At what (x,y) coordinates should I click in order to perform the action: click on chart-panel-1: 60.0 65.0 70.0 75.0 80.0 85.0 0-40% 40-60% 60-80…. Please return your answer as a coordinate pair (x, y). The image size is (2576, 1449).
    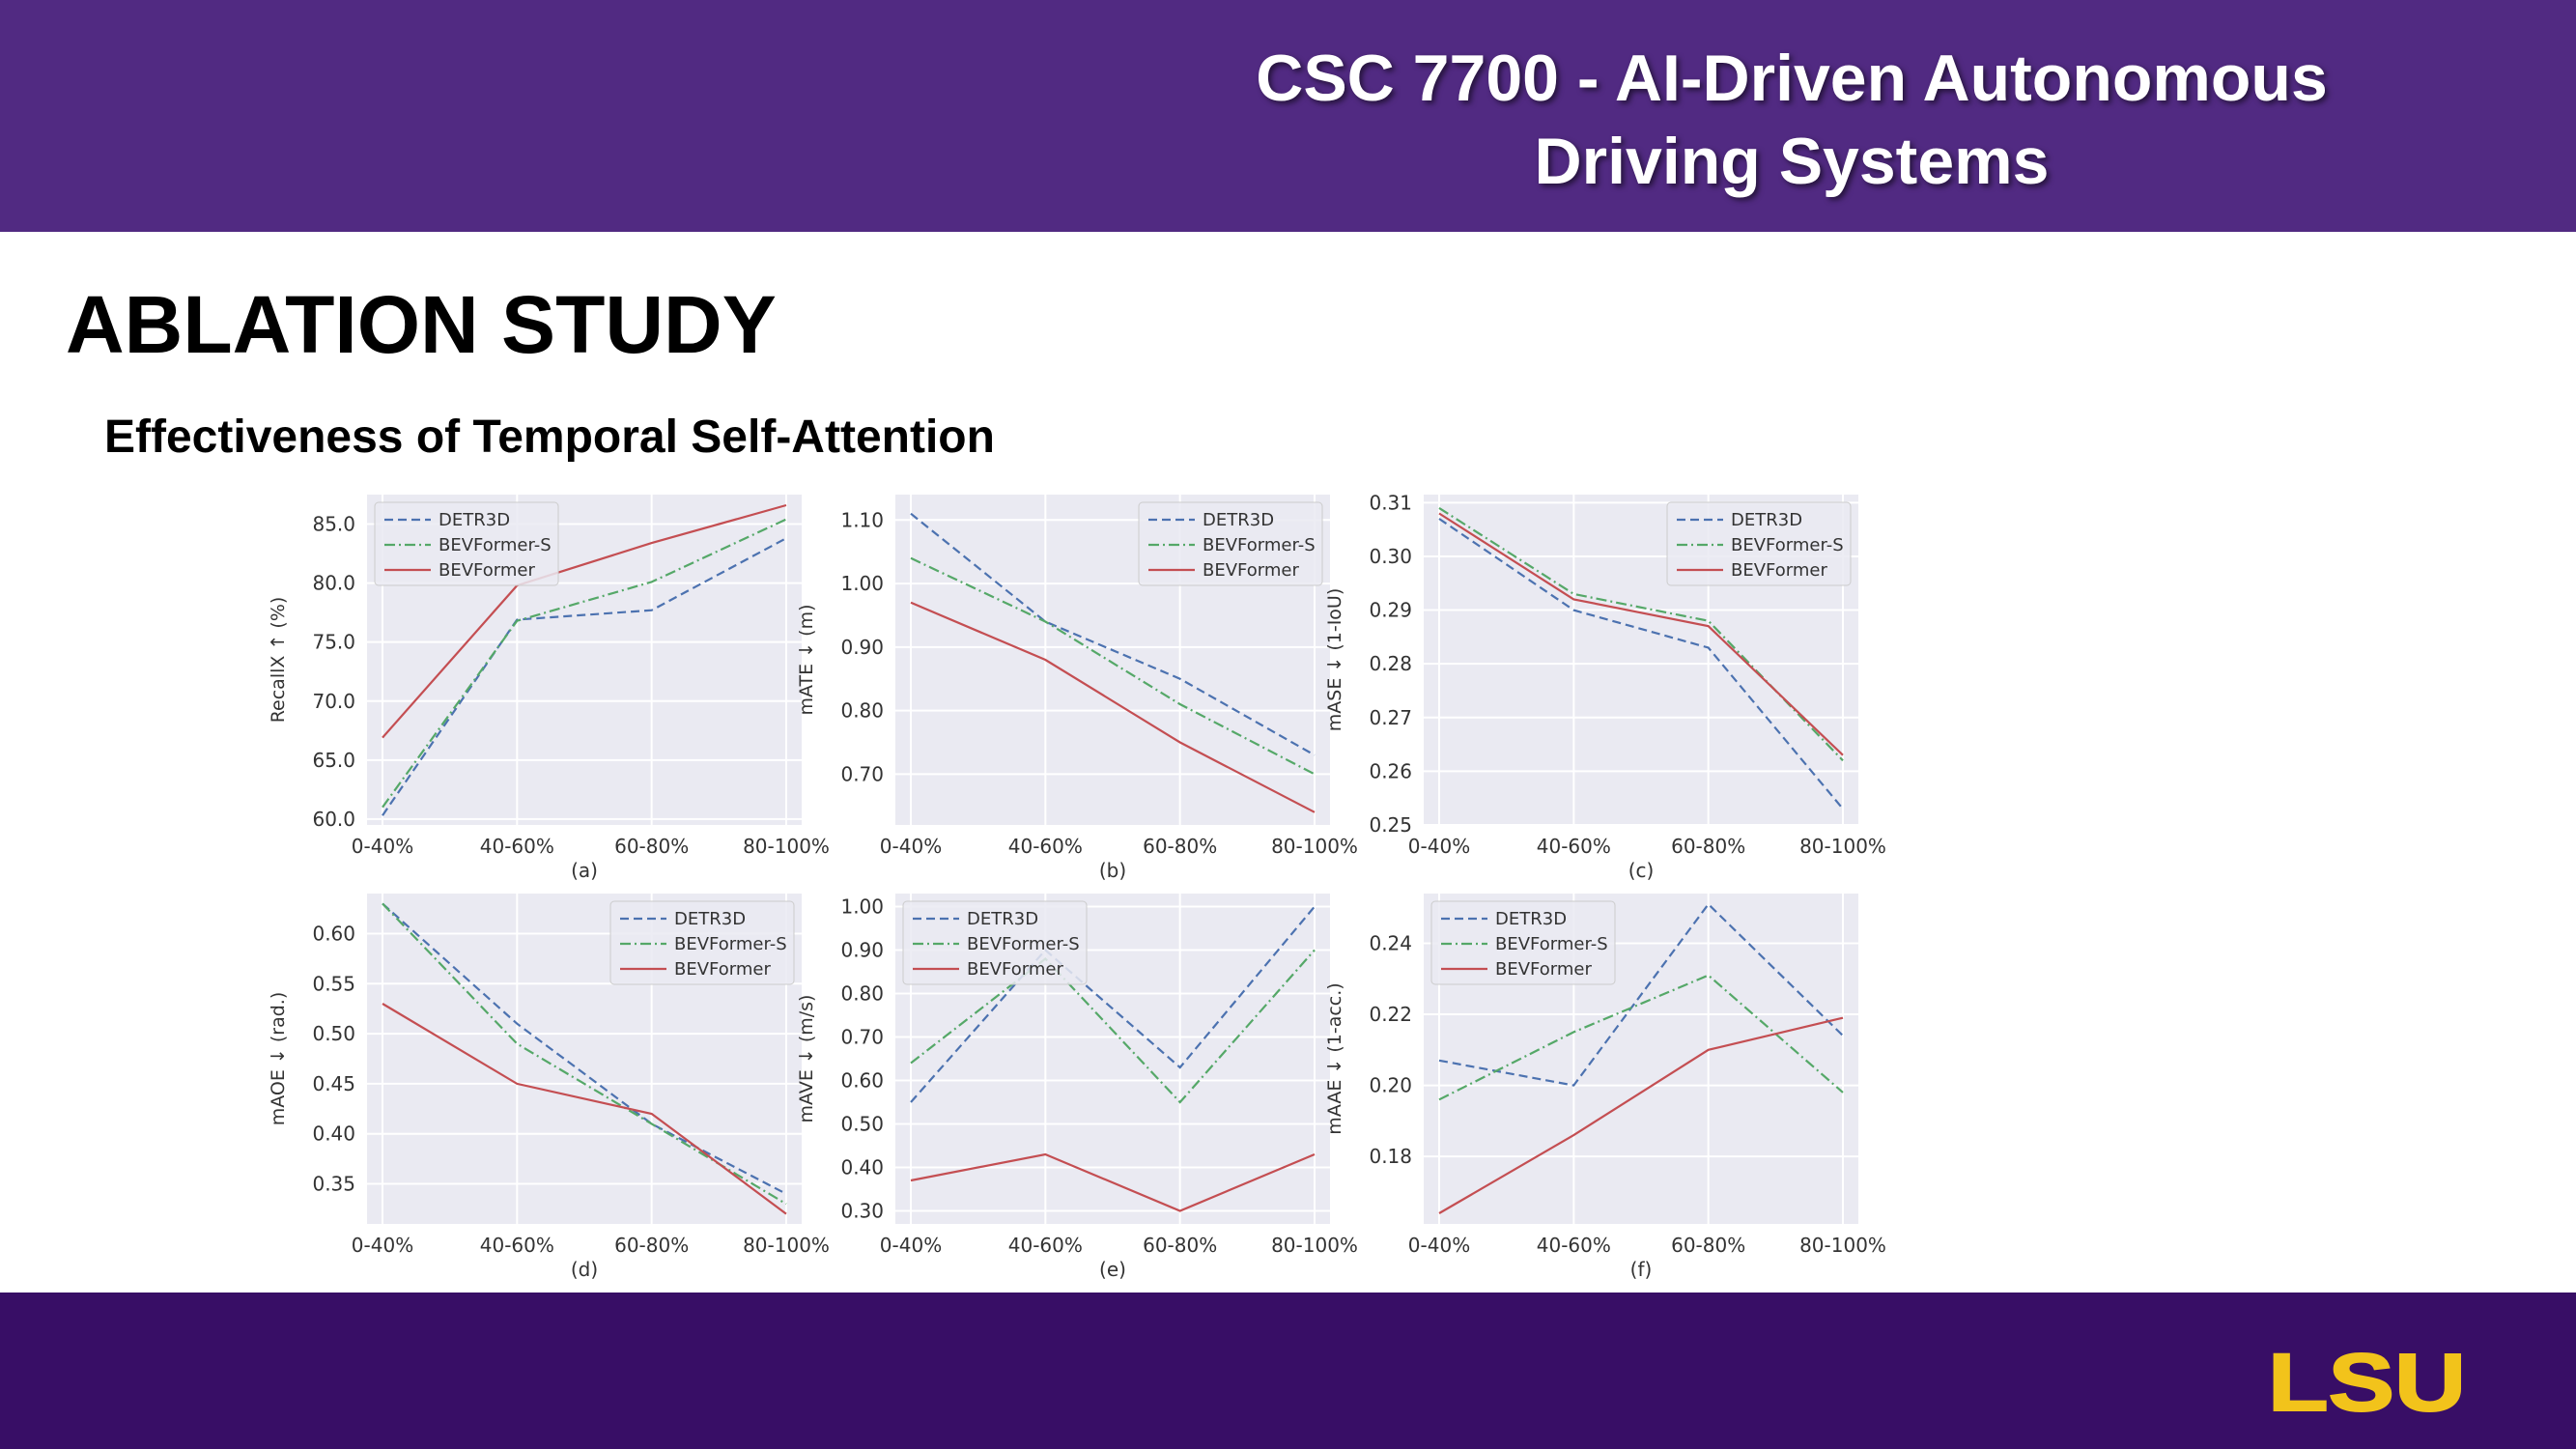
    Looking at the image, I should click on (549, 688).